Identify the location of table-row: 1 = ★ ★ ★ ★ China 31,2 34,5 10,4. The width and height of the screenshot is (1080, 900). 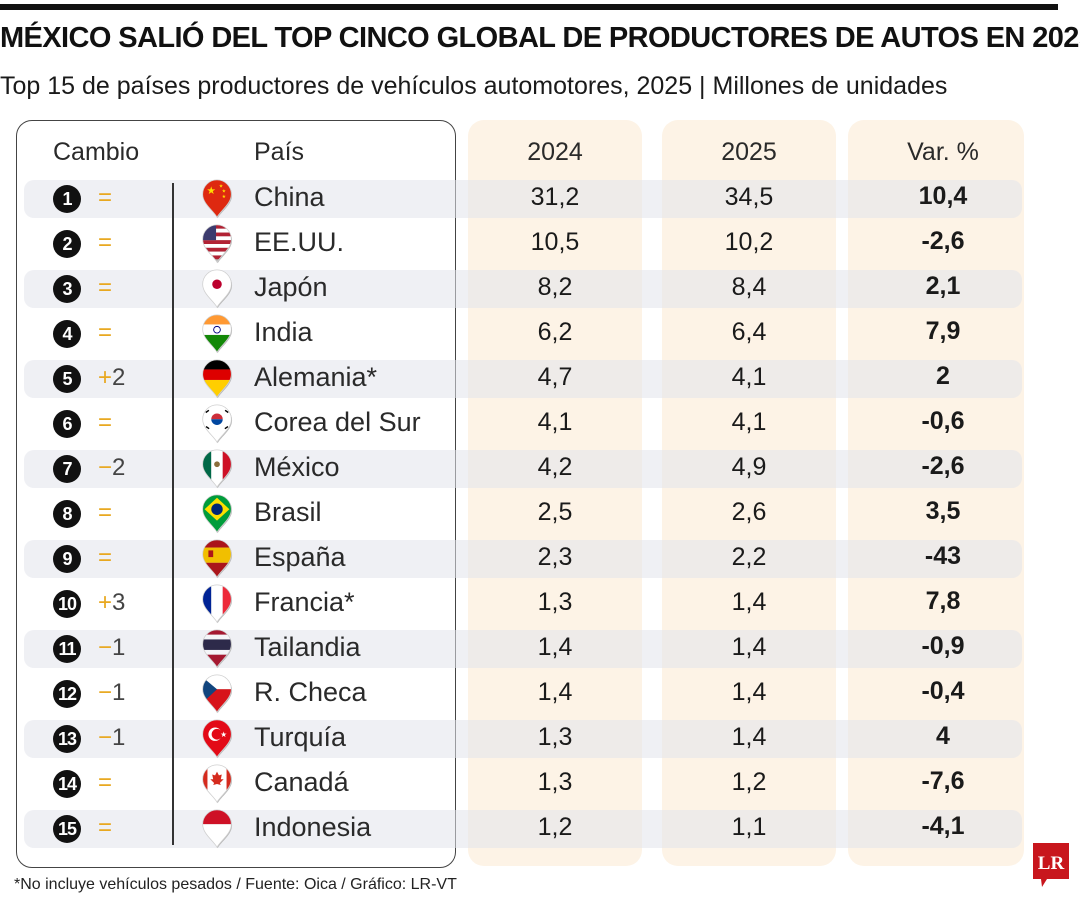
(540, 199).